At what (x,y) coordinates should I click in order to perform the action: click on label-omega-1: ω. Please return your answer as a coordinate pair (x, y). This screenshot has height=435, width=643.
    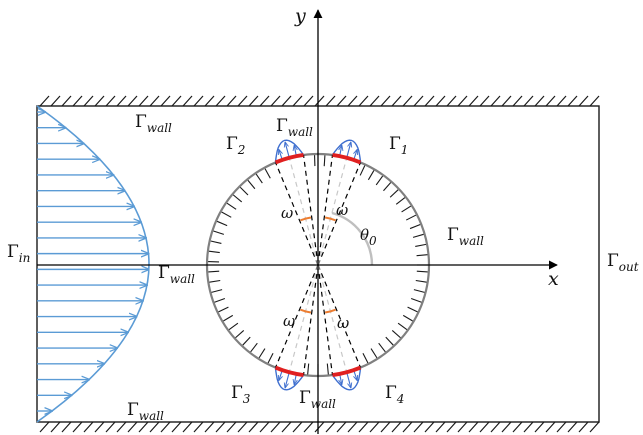
    Looking at the image, I should click on (342, 210).